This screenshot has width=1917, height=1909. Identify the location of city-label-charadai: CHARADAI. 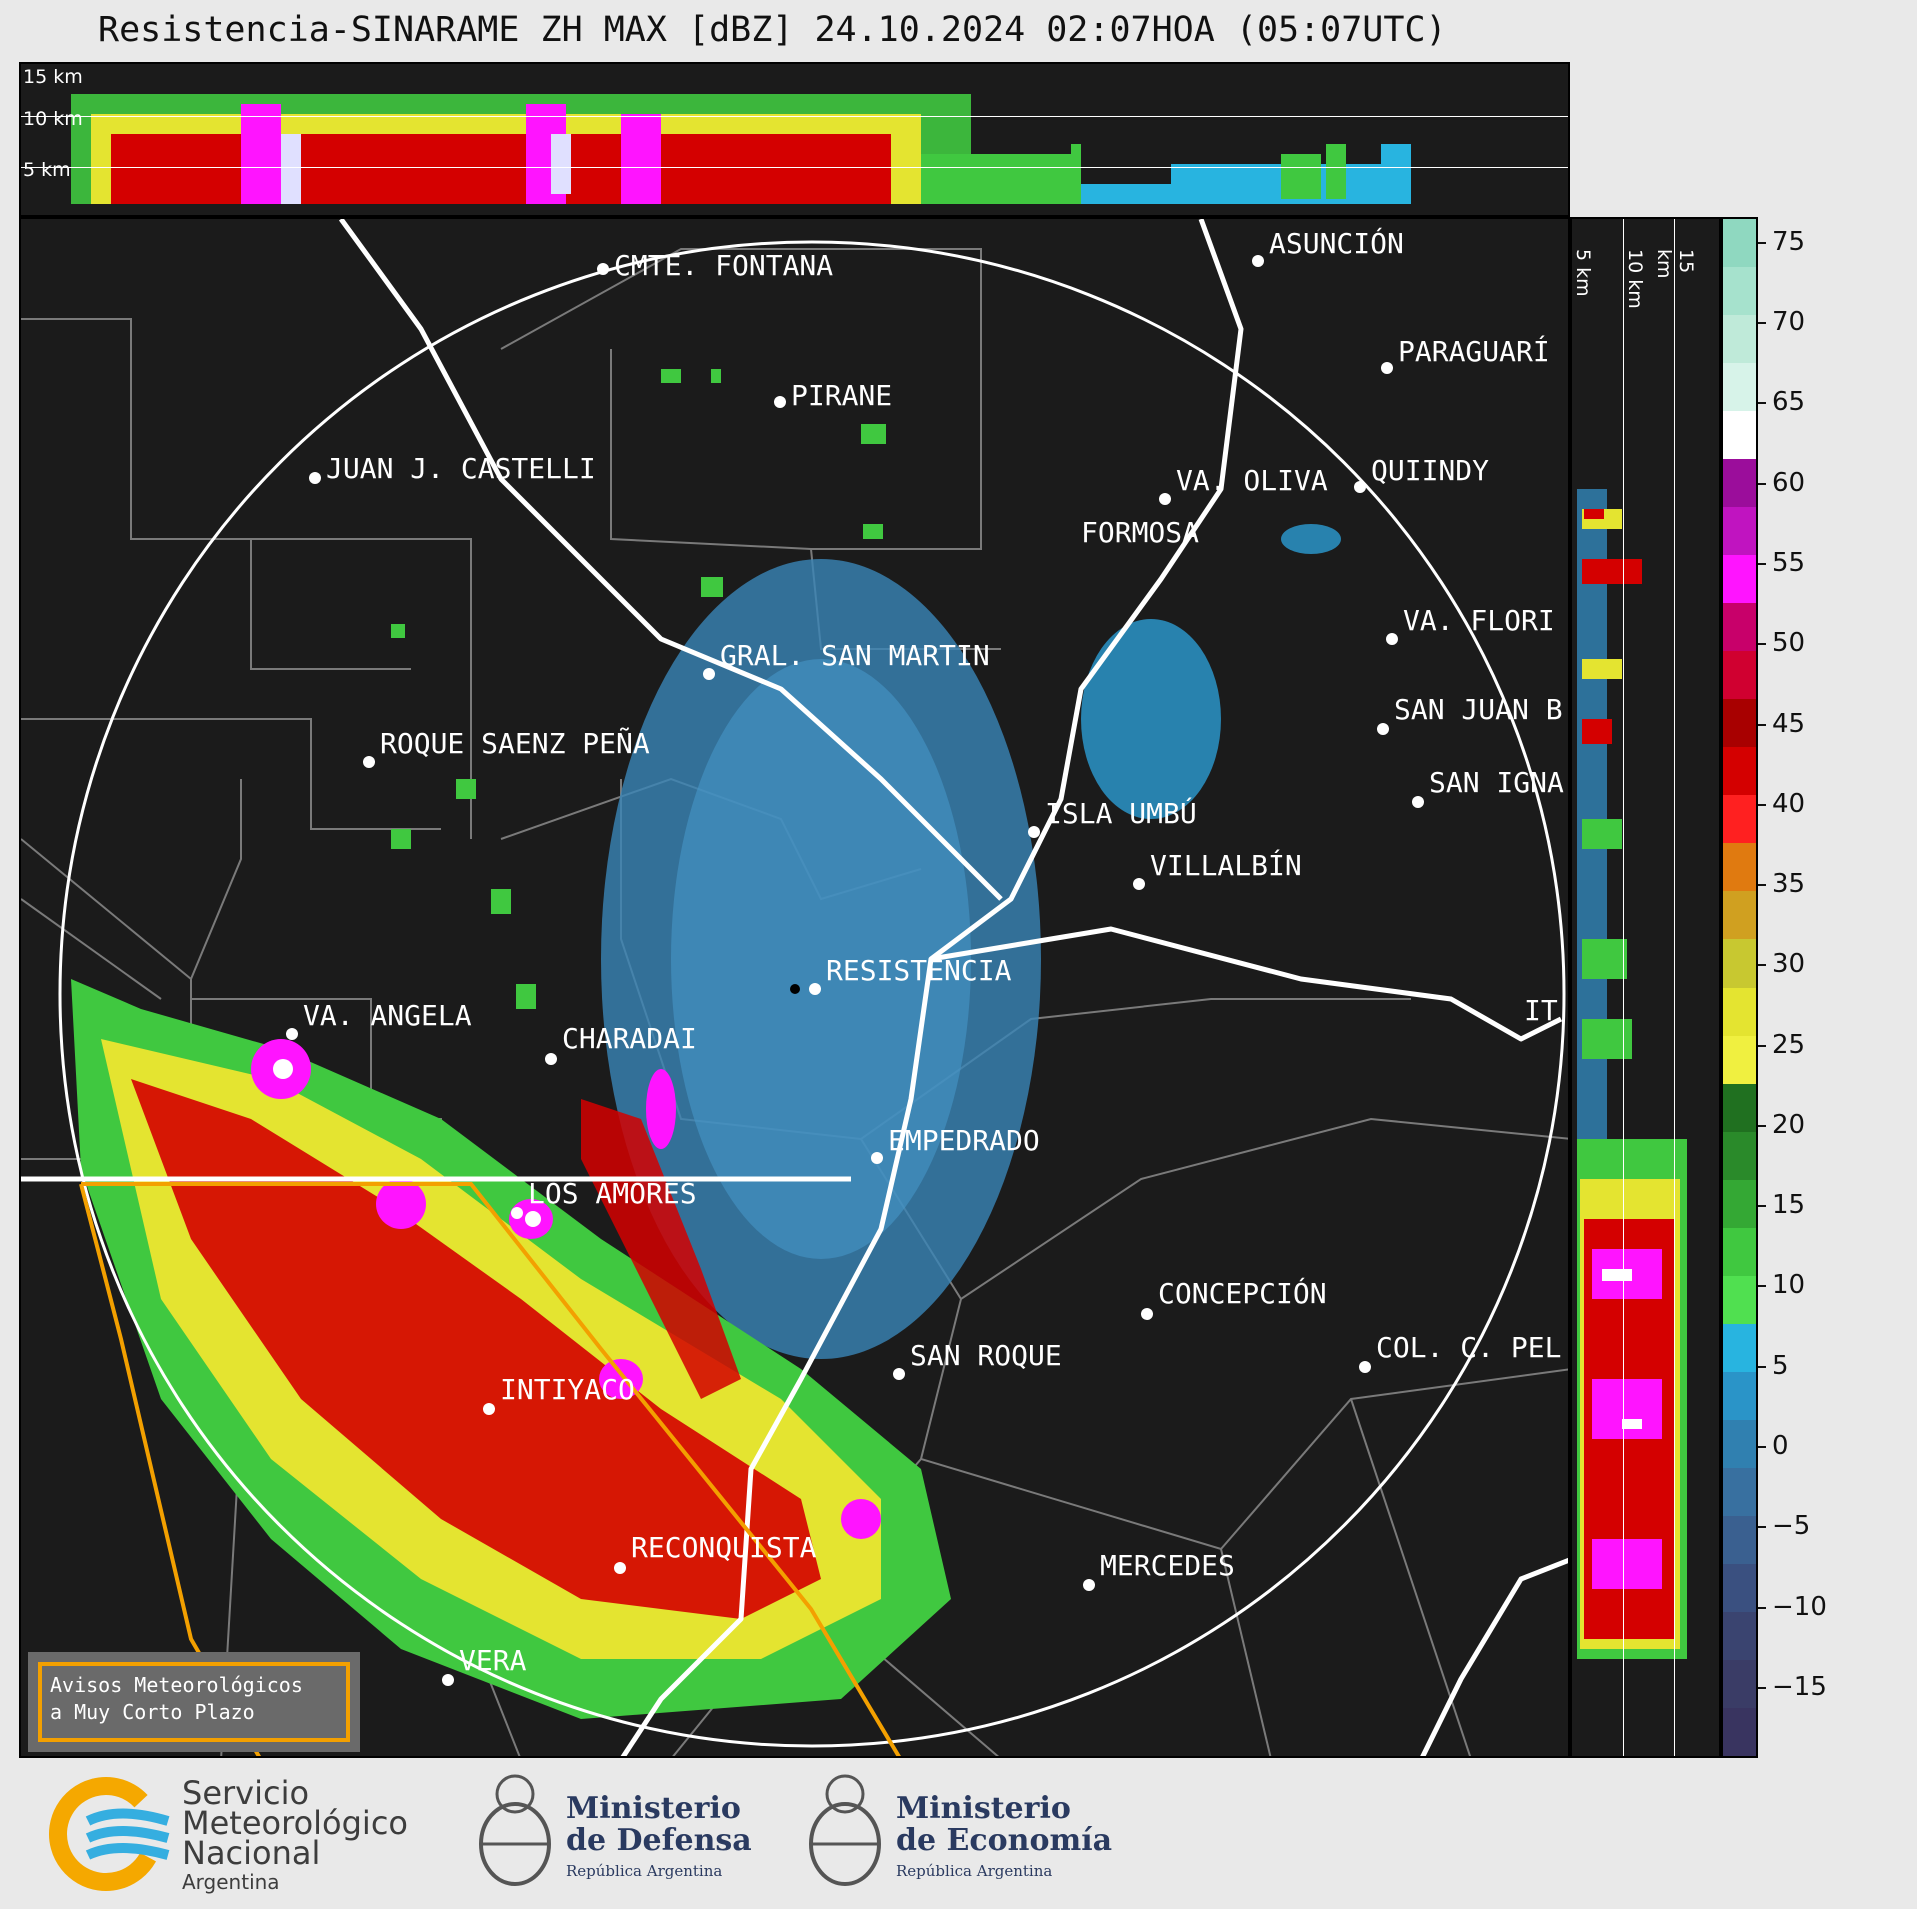
(629, 1039).